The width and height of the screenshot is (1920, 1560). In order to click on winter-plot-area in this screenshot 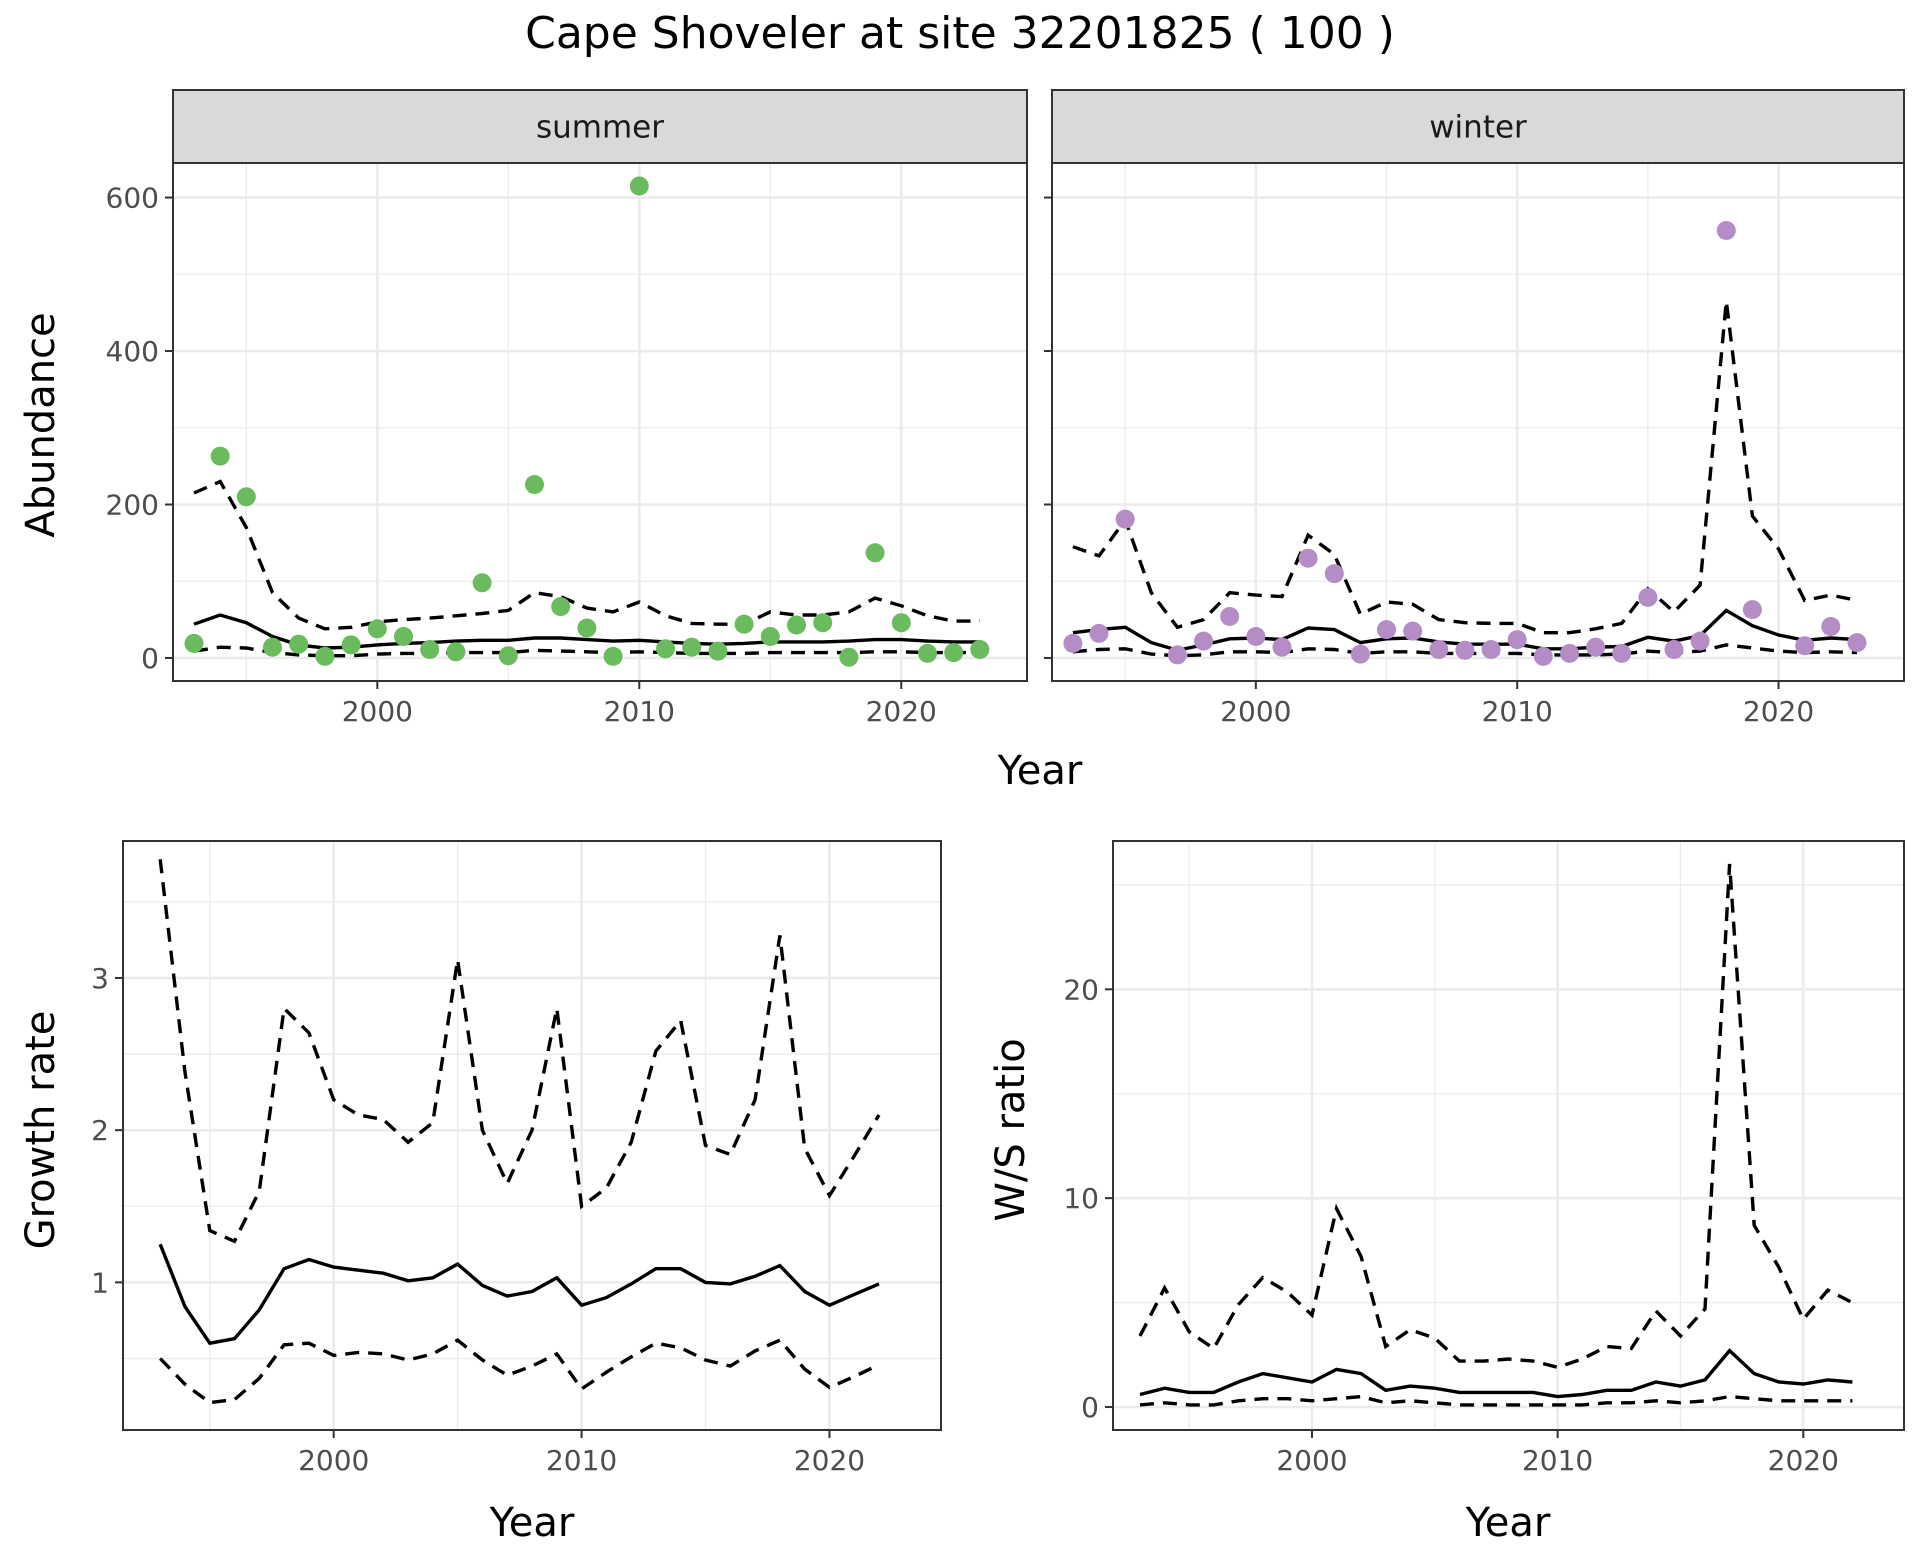, I will do `click(1478, 422)`.